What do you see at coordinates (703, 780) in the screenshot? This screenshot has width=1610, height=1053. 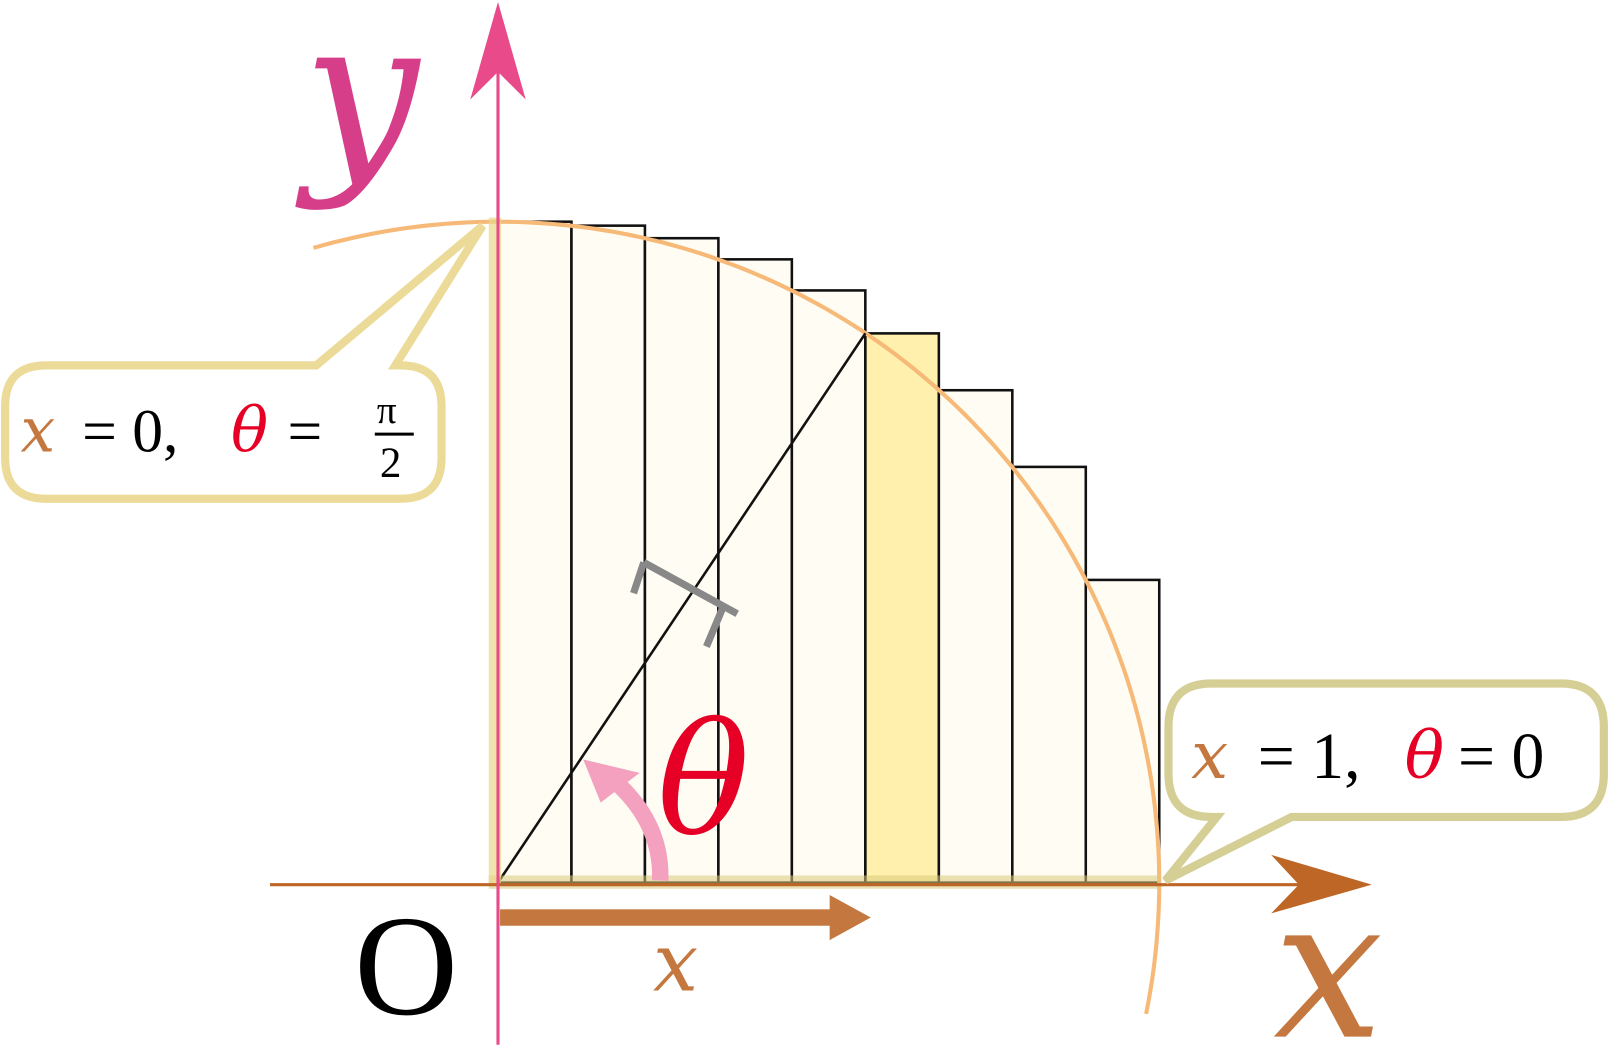 I see `angle-label: θ` at bounding box center [703, 780].